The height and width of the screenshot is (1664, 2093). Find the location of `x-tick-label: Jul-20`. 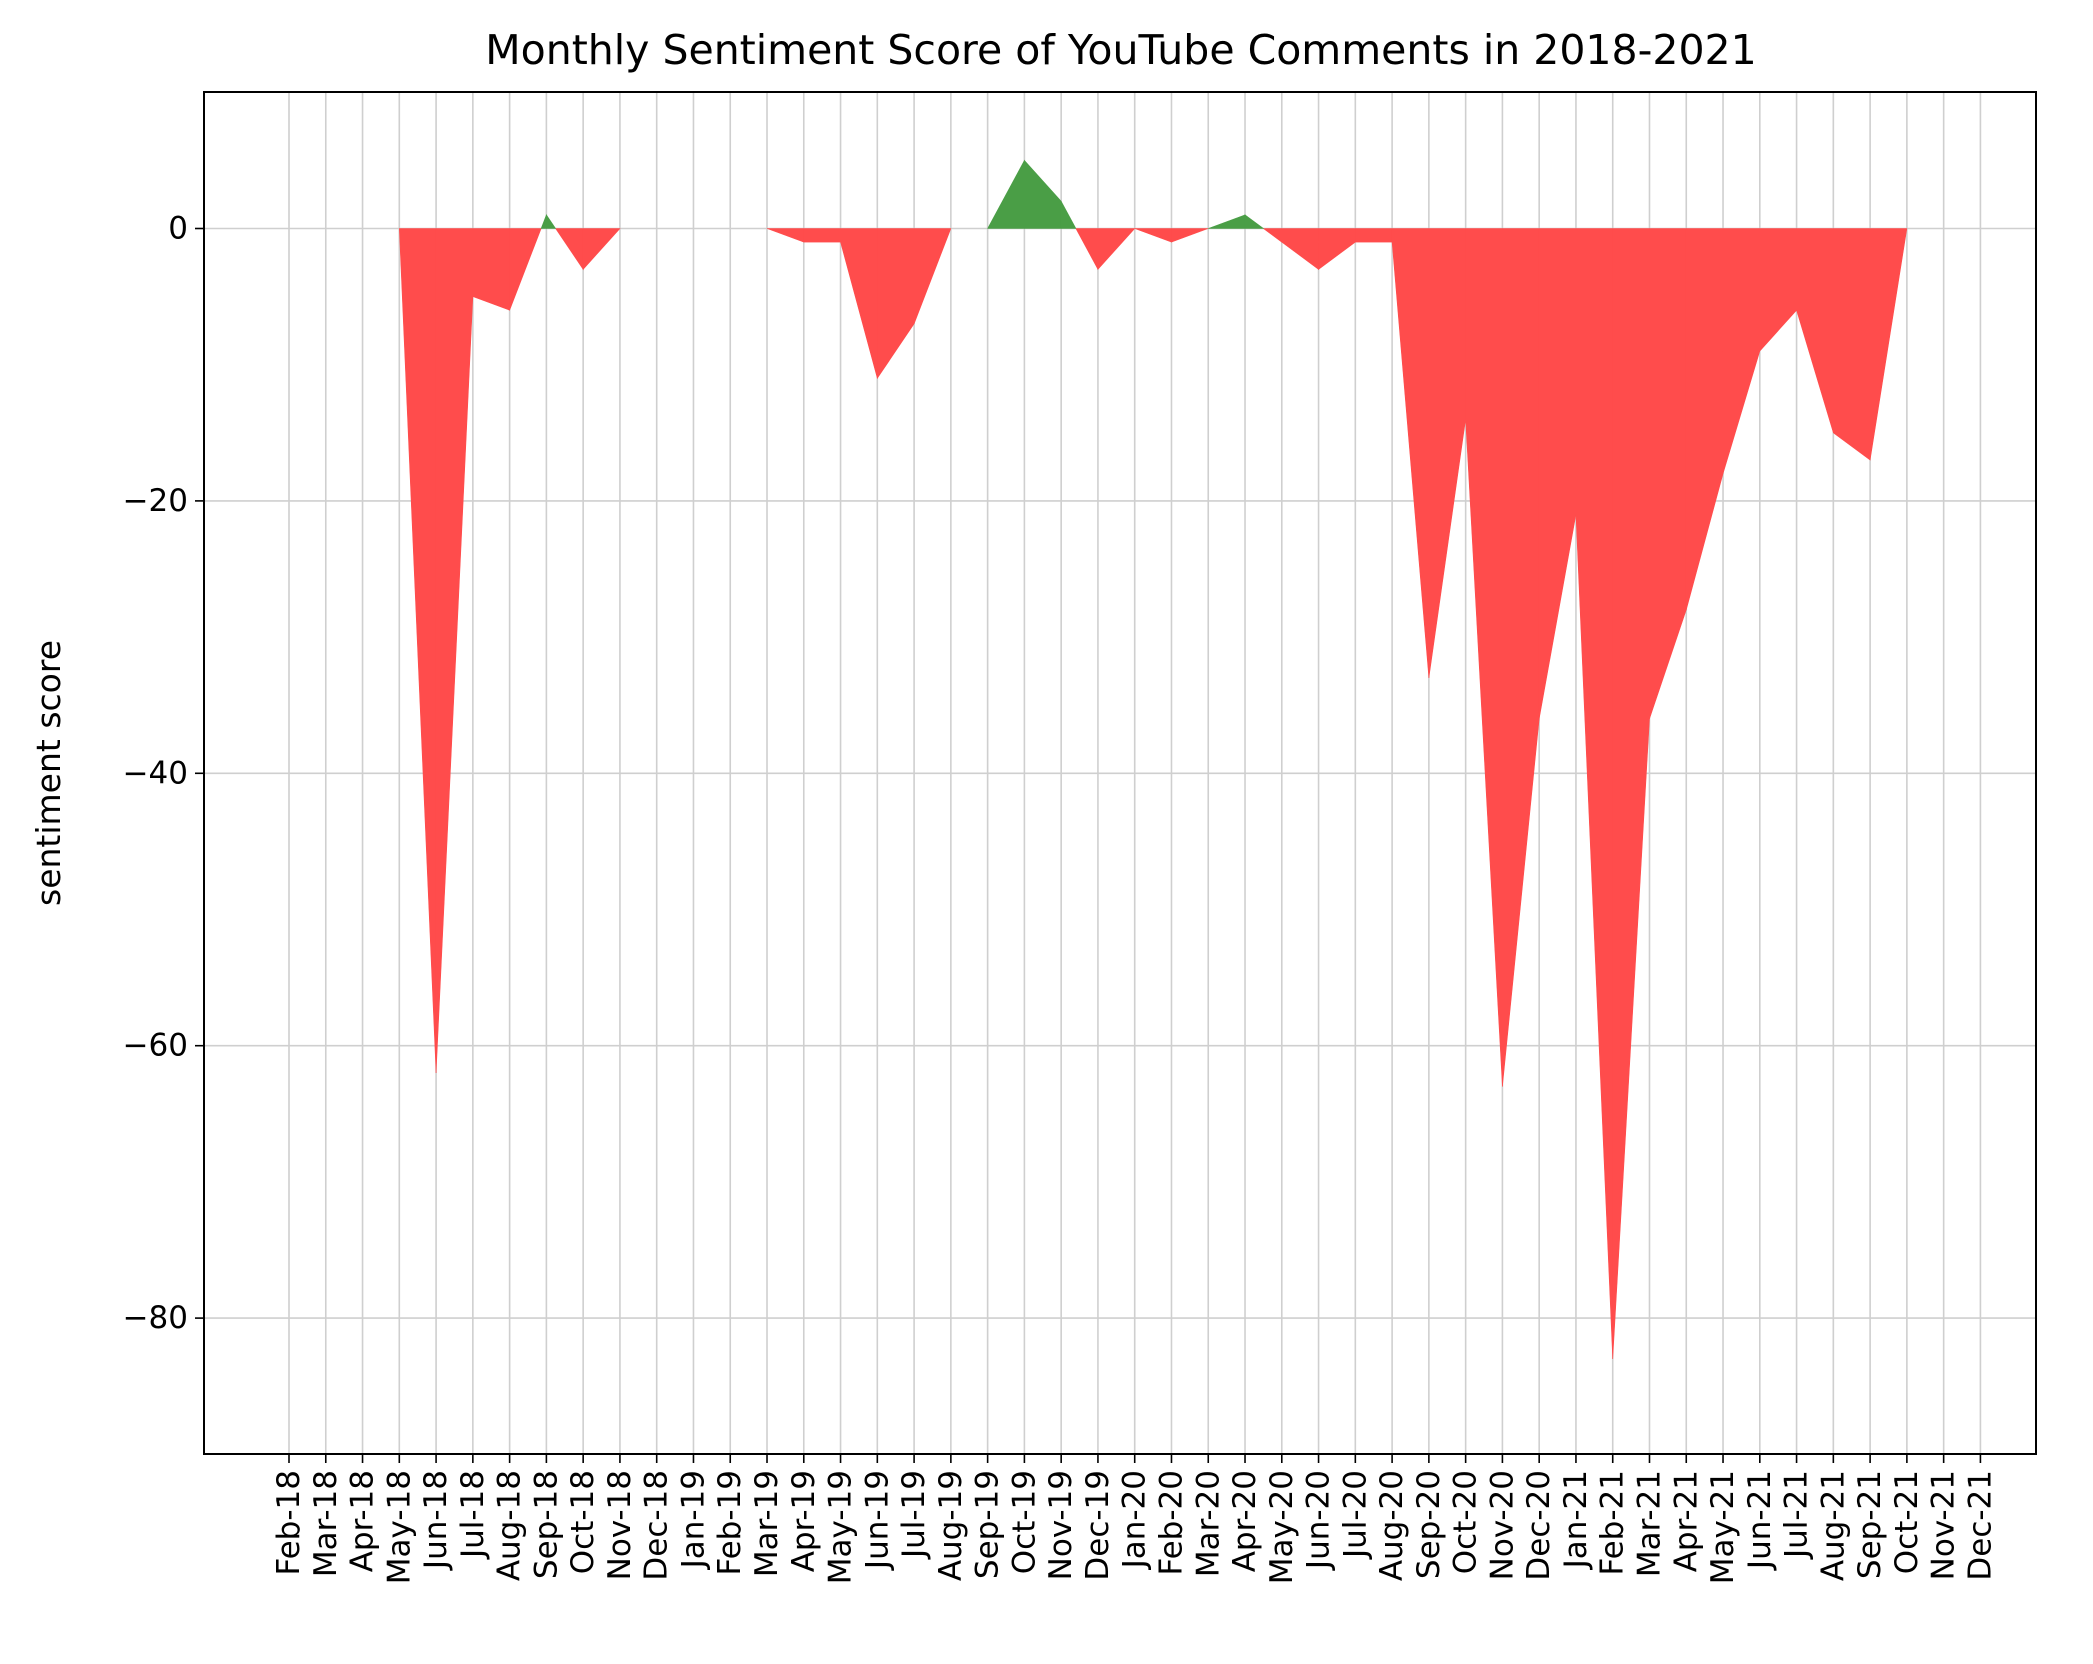

x-tick-label: Jul-20 is located at coordinates (1355, 1515).